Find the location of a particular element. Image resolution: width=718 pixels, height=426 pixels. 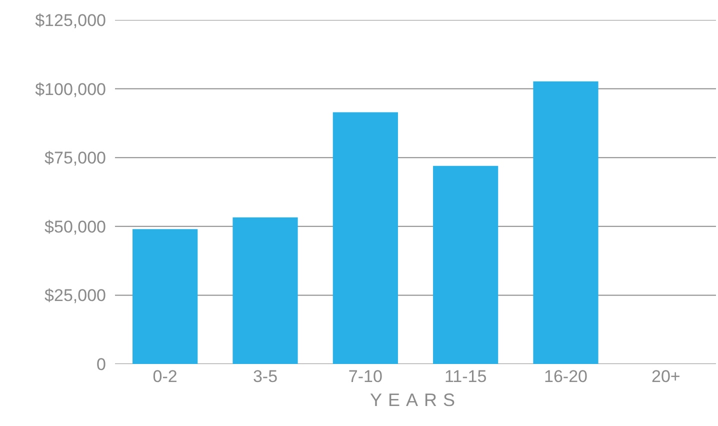

x-tick-label: 3-5 is located at coordinates (265, 376).